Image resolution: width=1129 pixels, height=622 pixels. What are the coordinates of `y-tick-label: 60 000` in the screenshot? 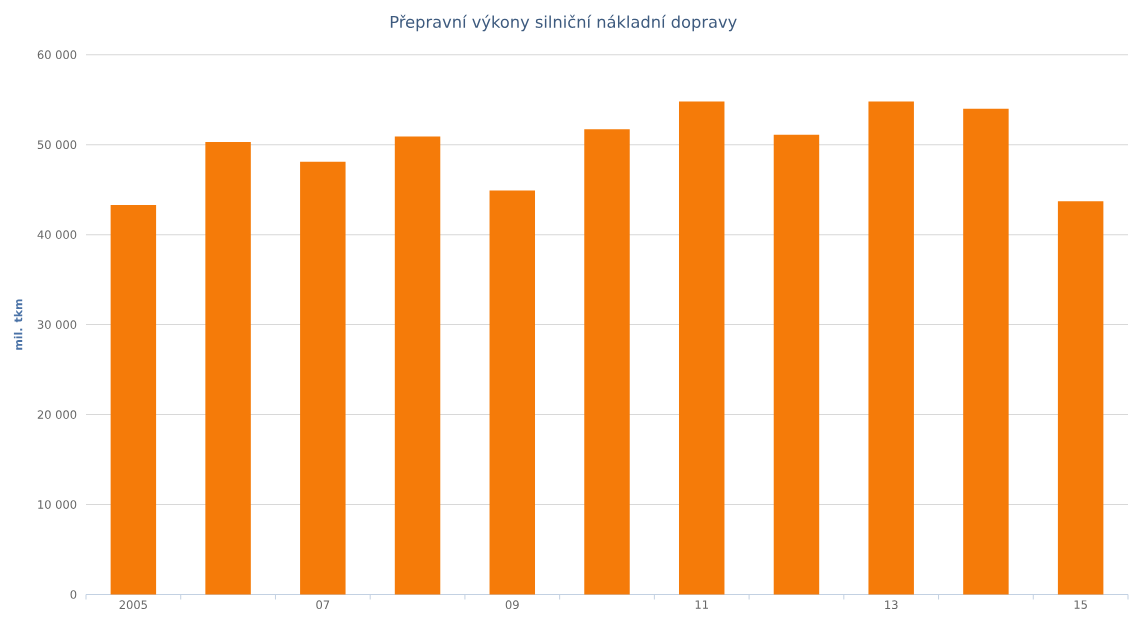 It's located at (57, 55).